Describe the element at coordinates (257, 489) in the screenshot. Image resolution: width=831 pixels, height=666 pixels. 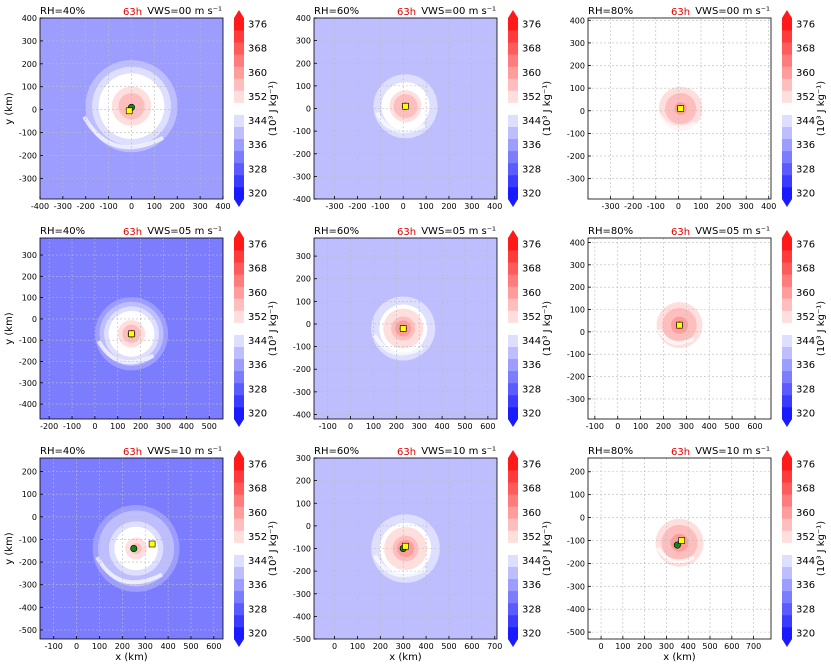
I see `colorbar-tick-label: 368` at that location.